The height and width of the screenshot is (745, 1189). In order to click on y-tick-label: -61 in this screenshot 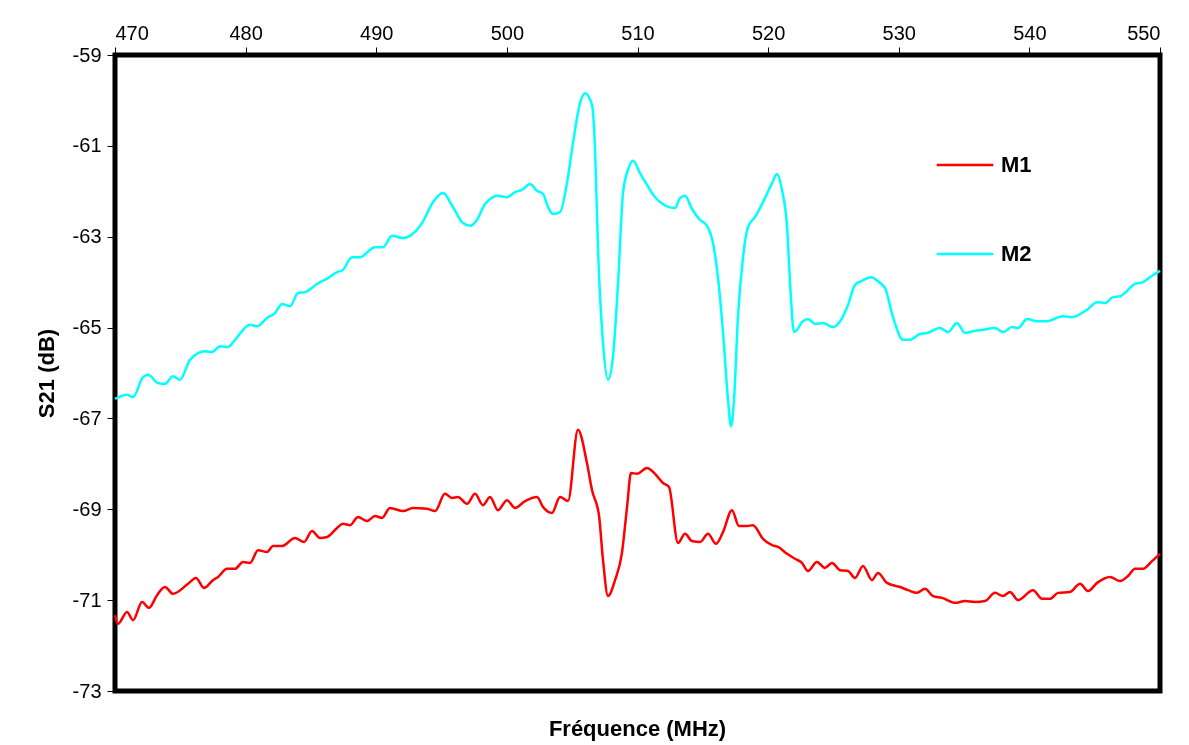, I will do `click(87, 145)`.